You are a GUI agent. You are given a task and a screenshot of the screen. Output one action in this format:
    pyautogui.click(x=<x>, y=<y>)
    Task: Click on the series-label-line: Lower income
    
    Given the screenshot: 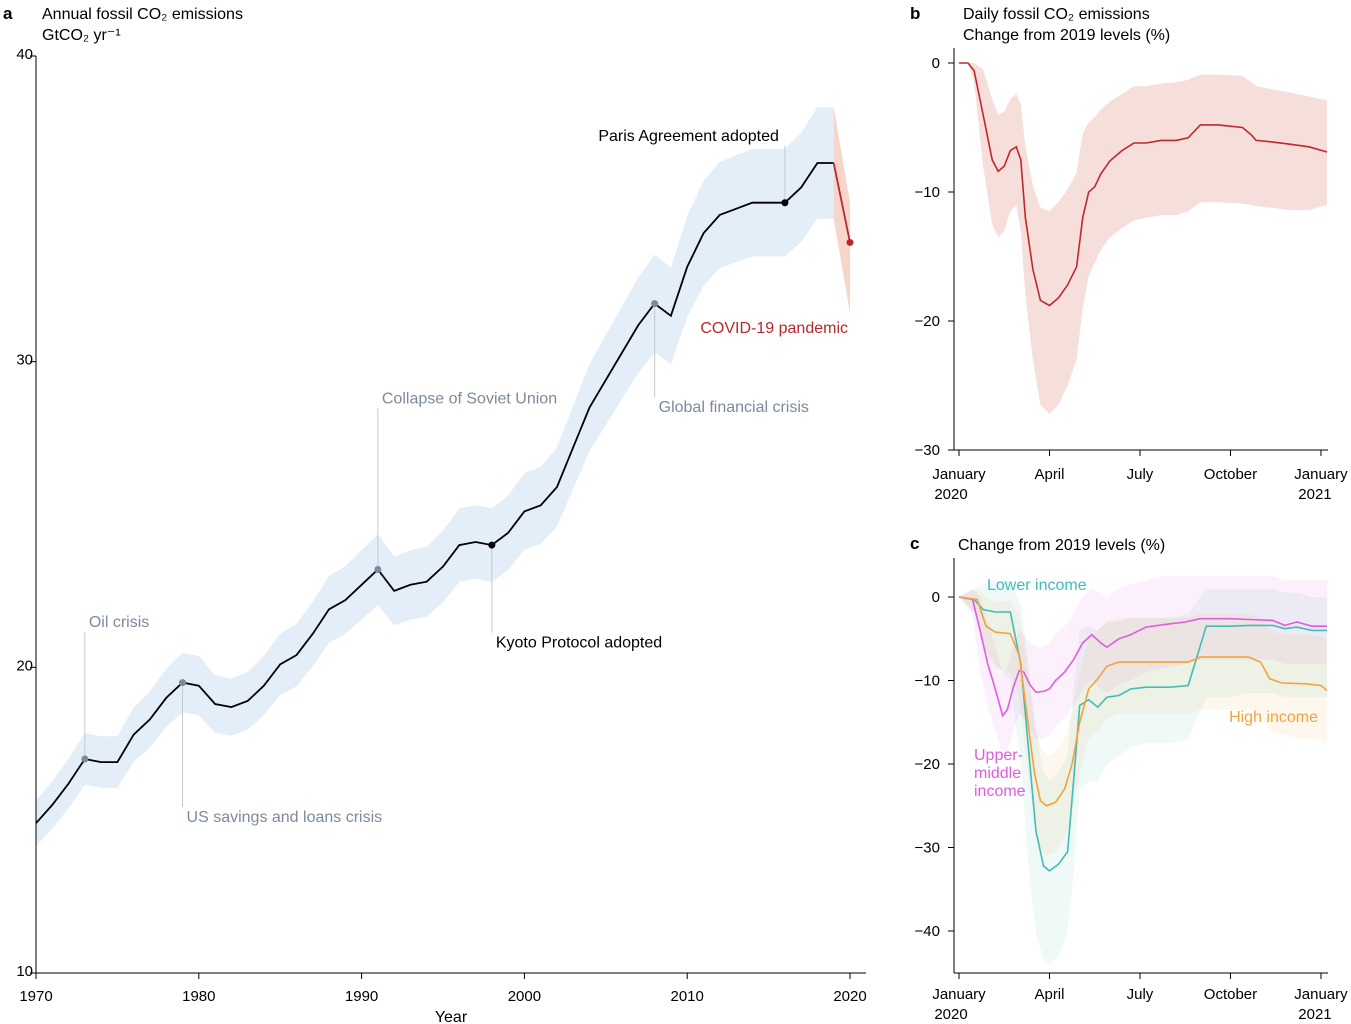 What is the action you would take?
    pyautogui.click(x=1037, y=585)
    